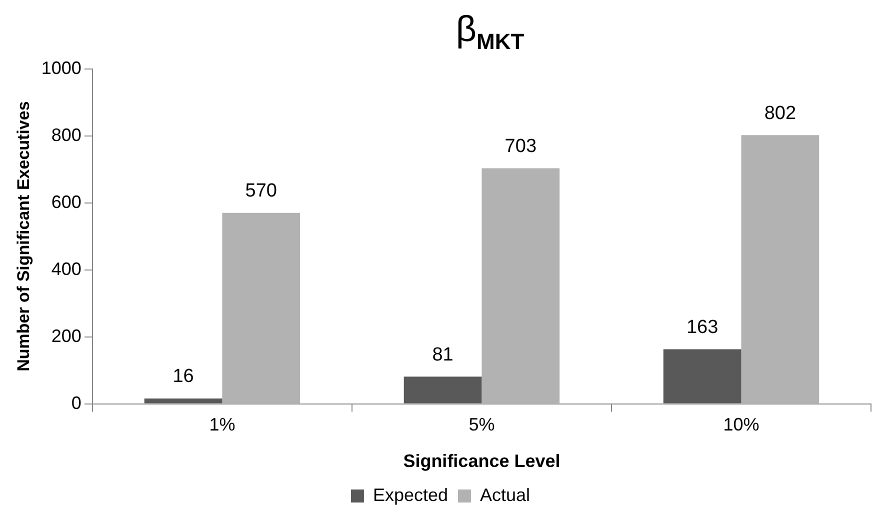  What do you see at coordinates (183, 377) in the screenshot?
I see `data-label: 16` at bounding box center [183, 377].